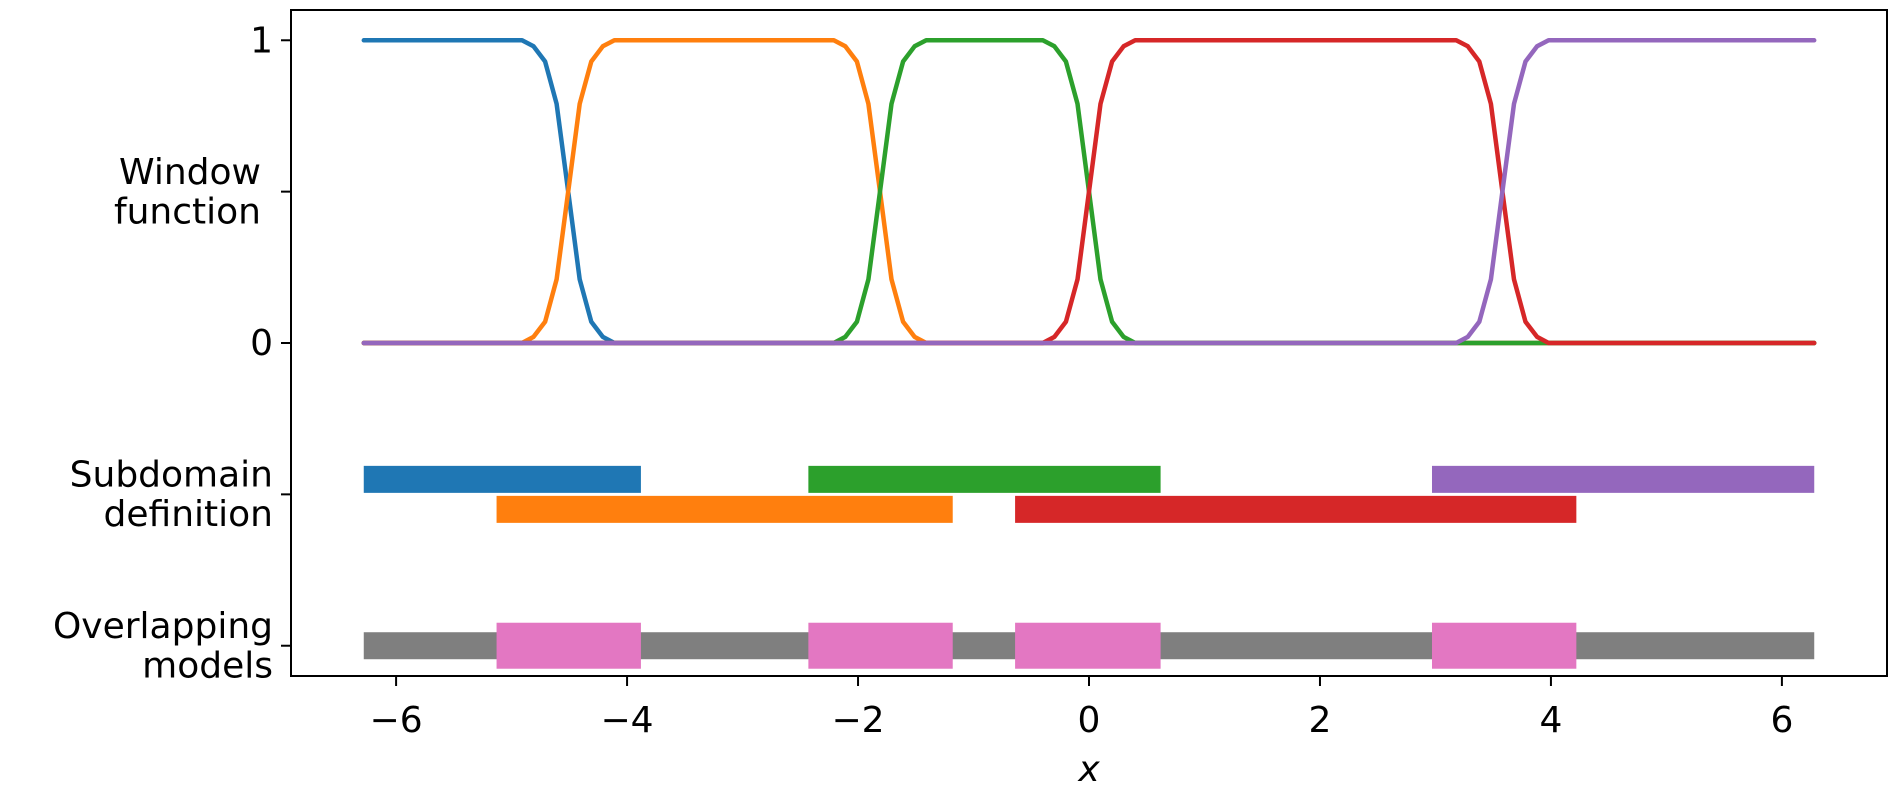  What do you see at coordinates (171, 494) in the screenshot?
I see `y-tick-label: Subdomain definition` at bounding box center [171, 494].